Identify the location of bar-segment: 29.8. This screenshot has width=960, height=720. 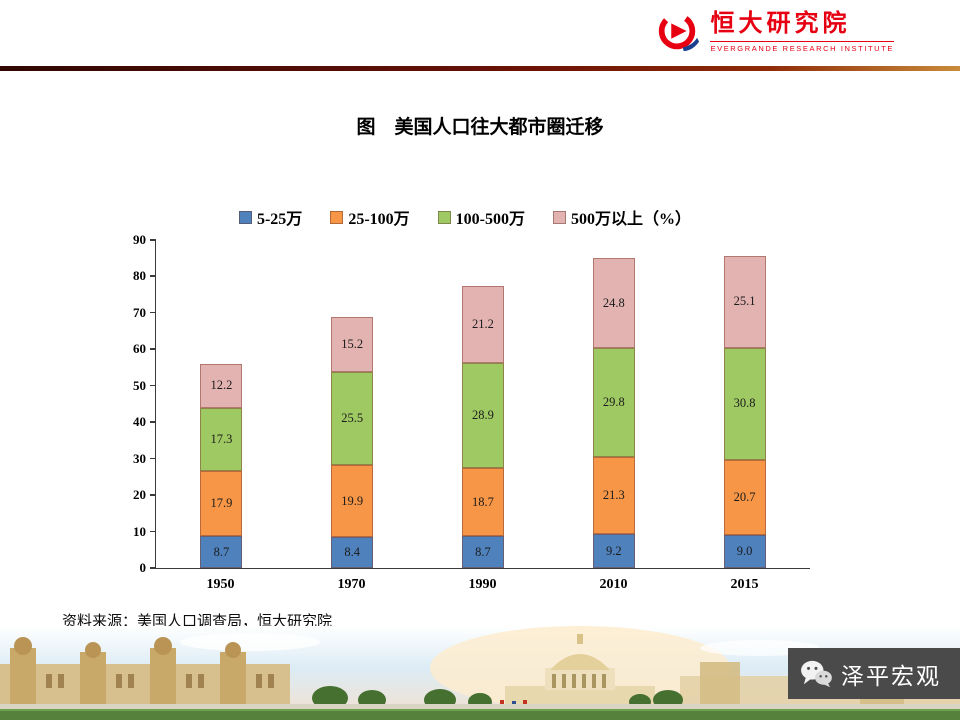
(613, 402).